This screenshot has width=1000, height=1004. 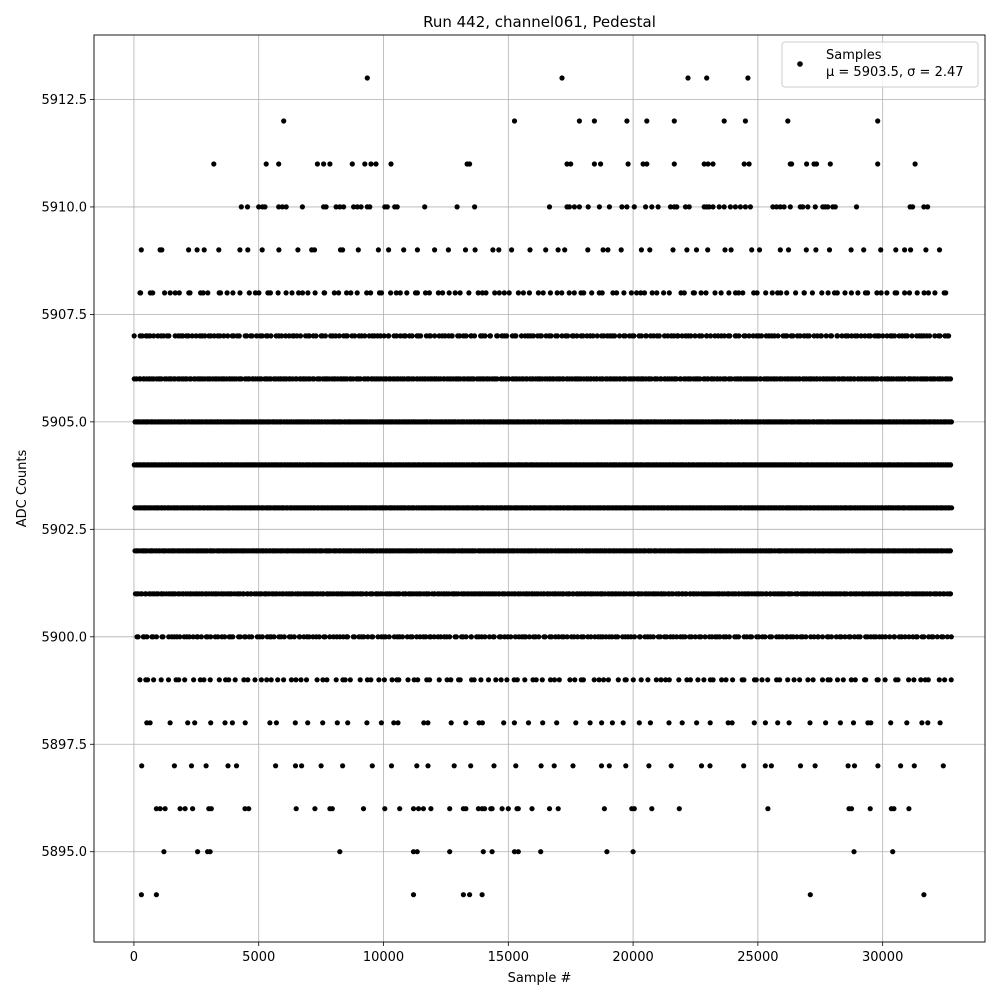 What do you see at coordinates (800, 64) in the screenshot?
I see `legend-marker` at bounding box center [800, 64].